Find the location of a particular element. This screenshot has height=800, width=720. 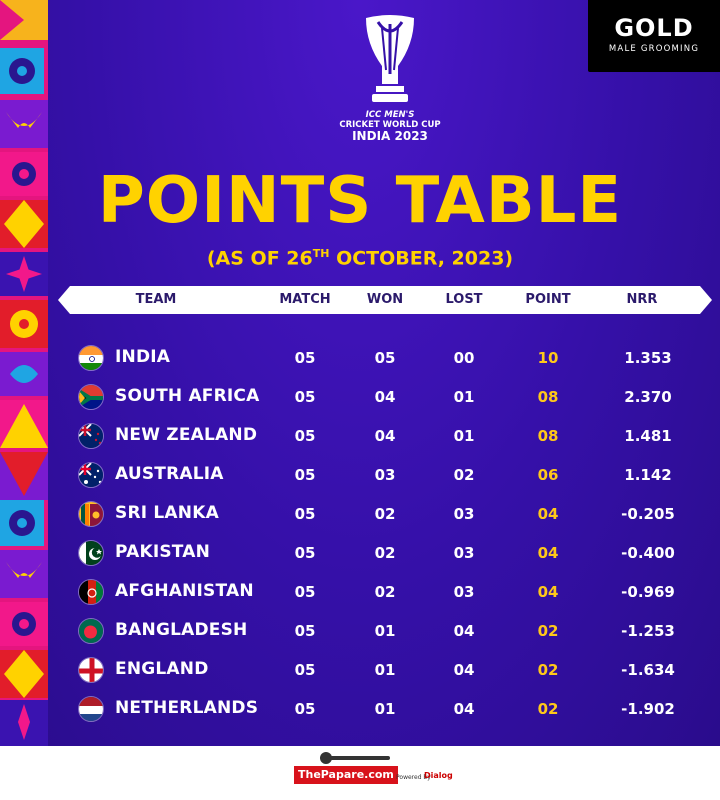

nrr-value: -1.253 is located at coordinates (648, 631).